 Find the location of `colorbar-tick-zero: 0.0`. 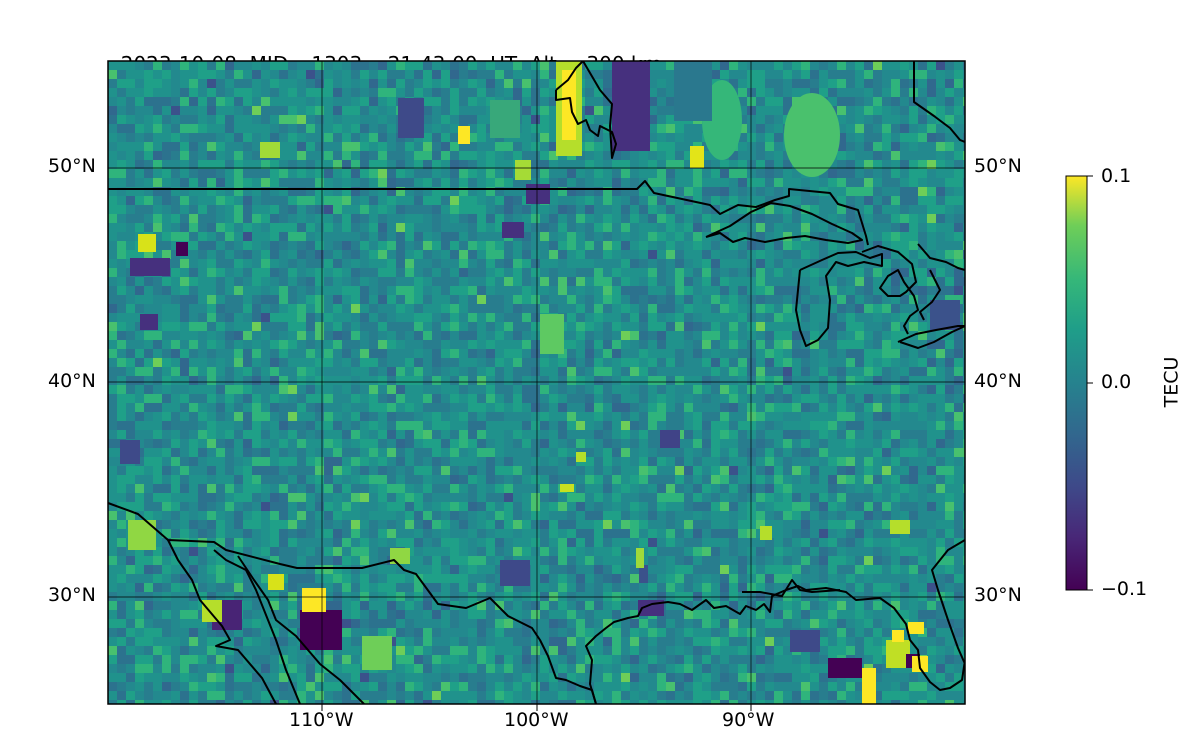

colorbar-tick-zero: 0.0 is located at coordinates (1116, 382).